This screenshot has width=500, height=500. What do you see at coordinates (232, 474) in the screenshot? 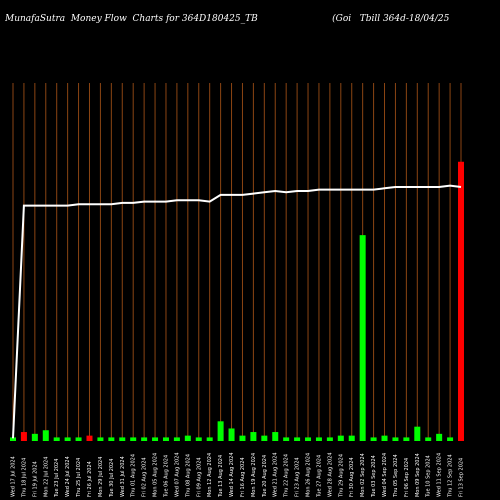
I see `x-tick-label: Wed 14 Aug 2024` at bounding box center [232, 474].